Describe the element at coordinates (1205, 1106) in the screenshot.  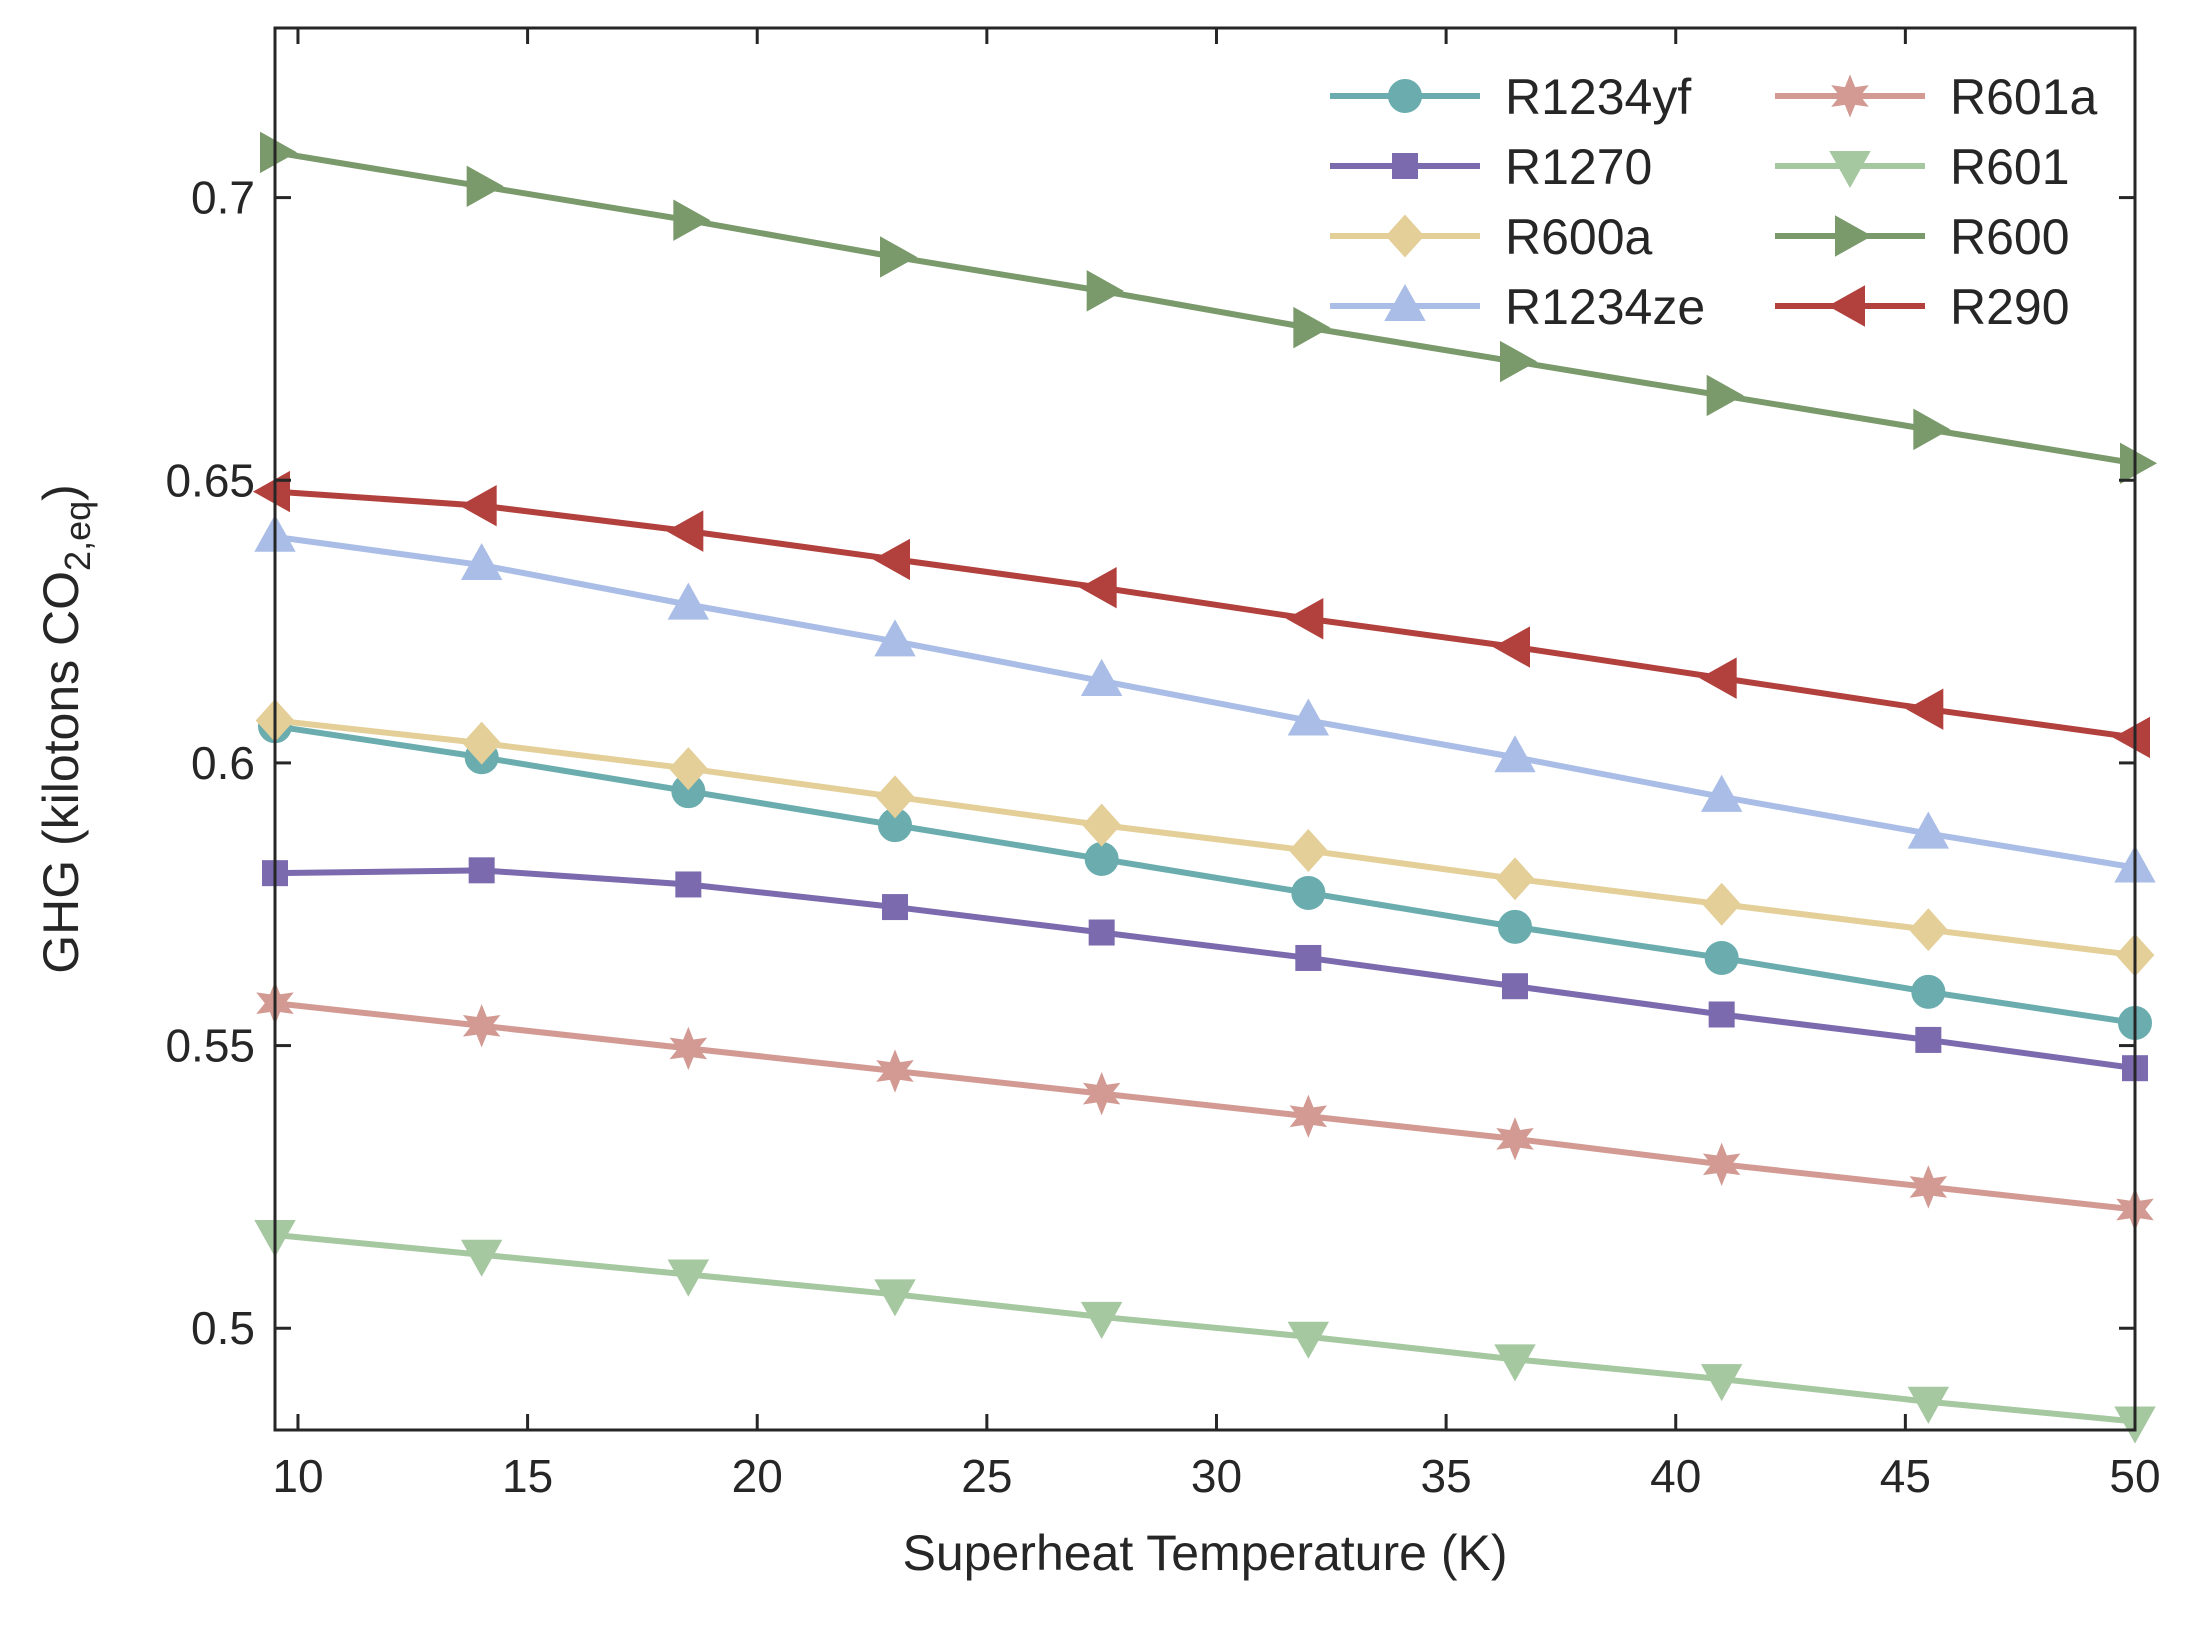
I see `series-line-r601a` at that location.